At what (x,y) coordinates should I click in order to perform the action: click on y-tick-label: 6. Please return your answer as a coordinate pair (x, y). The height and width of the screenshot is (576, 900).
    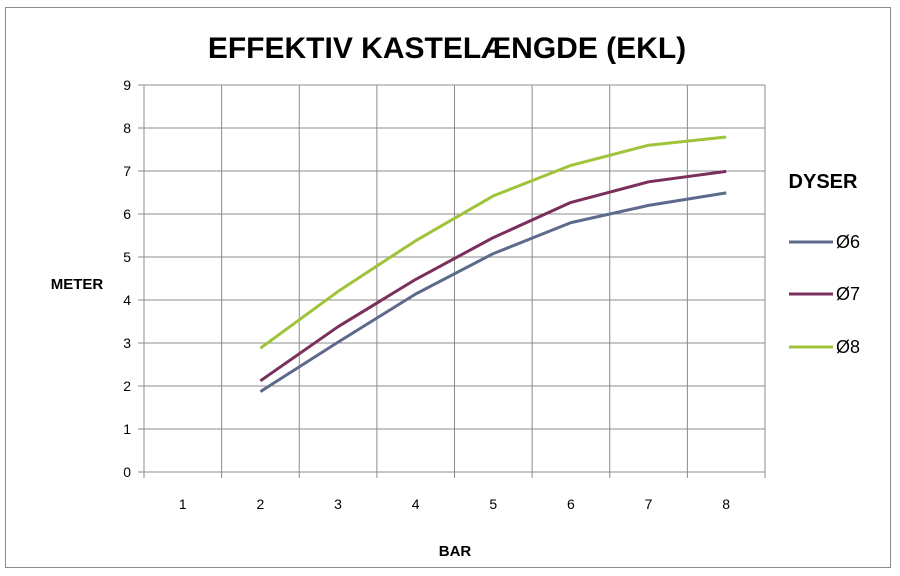
    Looking at the image, I should click on (127, 214).